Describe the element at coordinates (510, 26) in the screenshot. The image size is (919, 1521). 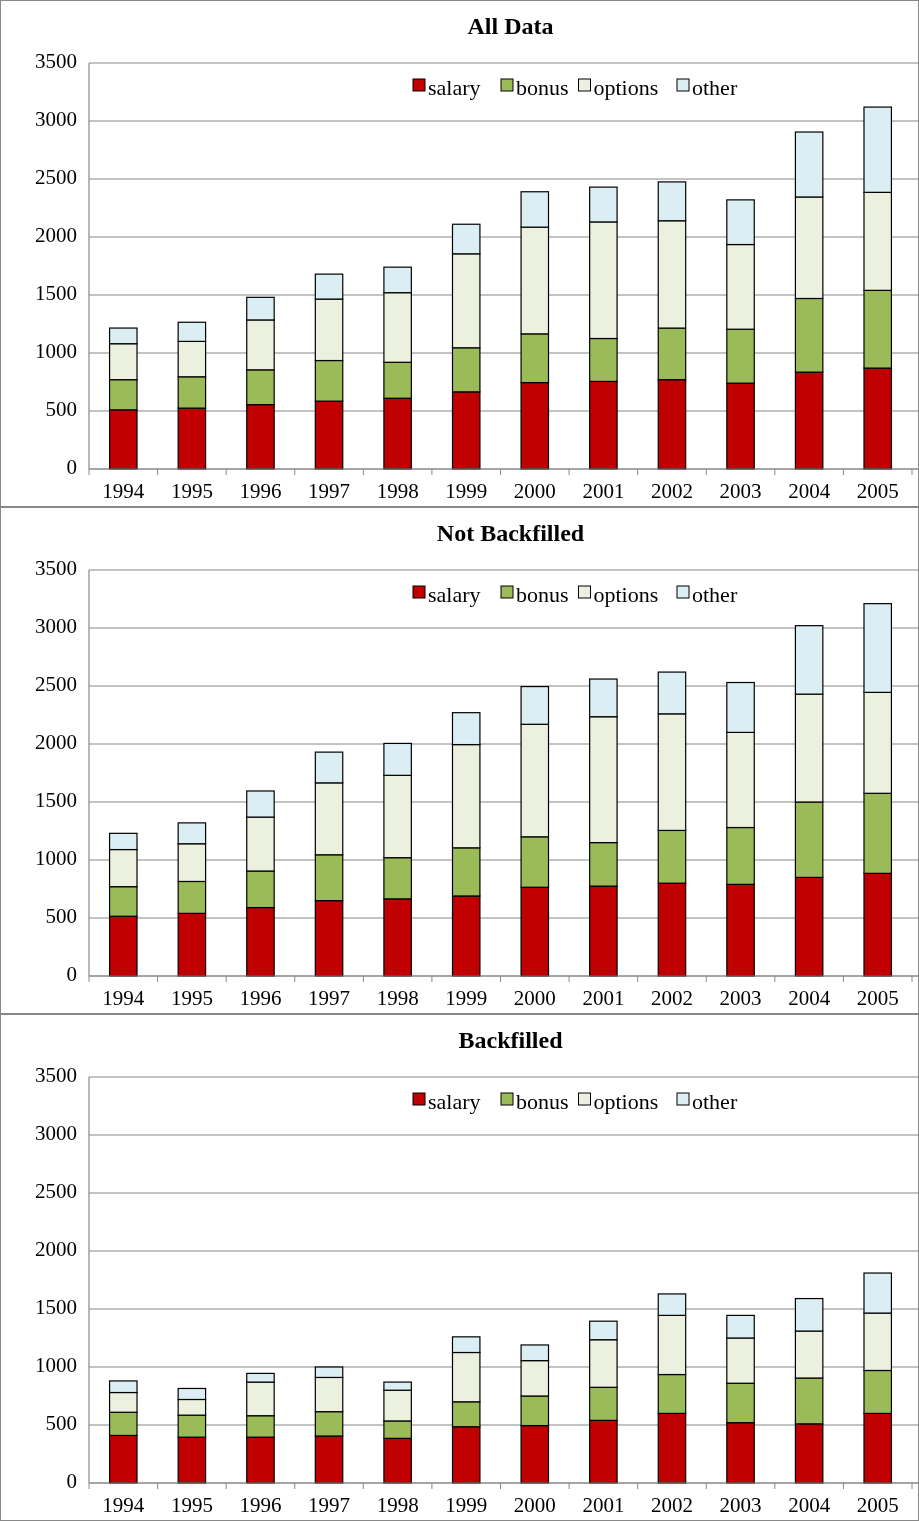
I see `chart-title: All Data` at that location.